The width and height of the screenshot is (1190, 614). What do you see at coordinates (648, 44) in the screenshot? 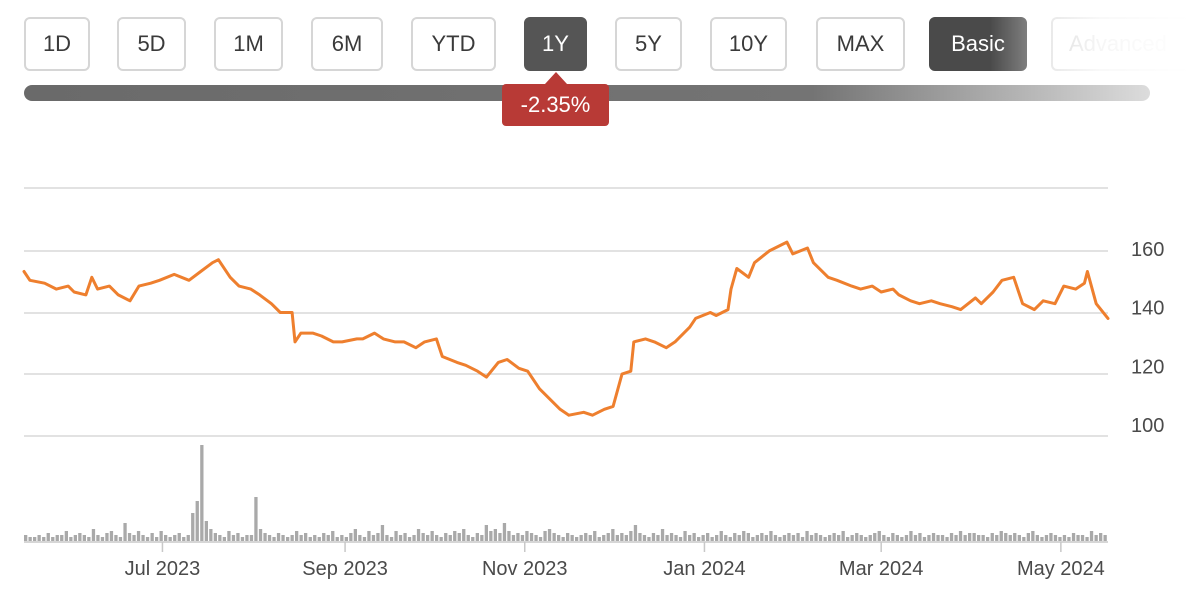
I see `range-5y-button: 5Y` at bounding box center [648, 44].